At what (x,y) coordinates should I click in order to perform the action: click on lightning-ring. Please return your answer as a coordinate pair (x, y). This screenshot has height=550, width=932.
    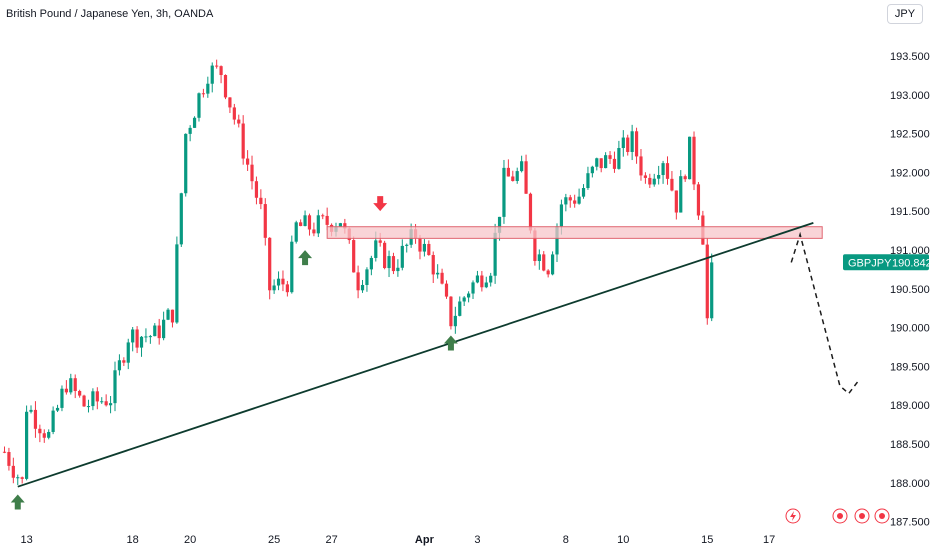
    Looking at the image, I should click on (793, 516).